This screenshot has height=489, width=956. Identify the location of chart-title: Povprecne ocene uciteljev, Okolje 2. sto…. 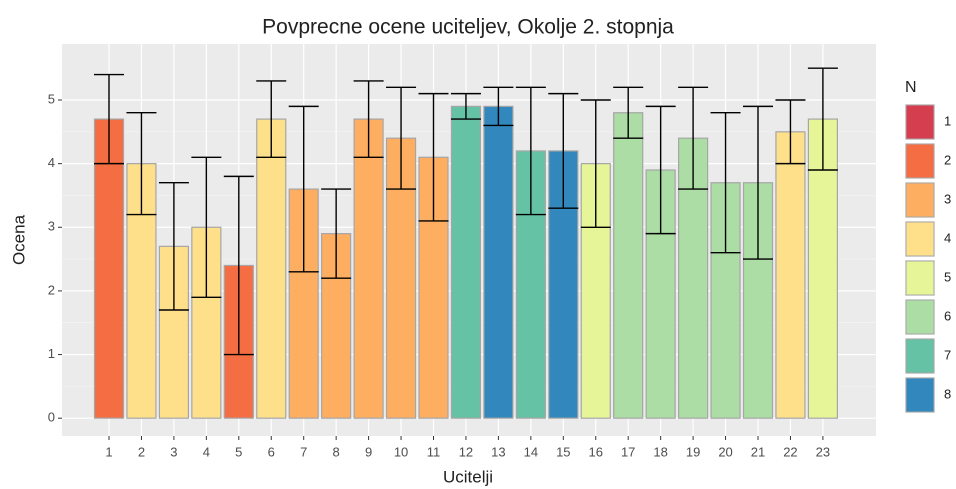
(468, 27).